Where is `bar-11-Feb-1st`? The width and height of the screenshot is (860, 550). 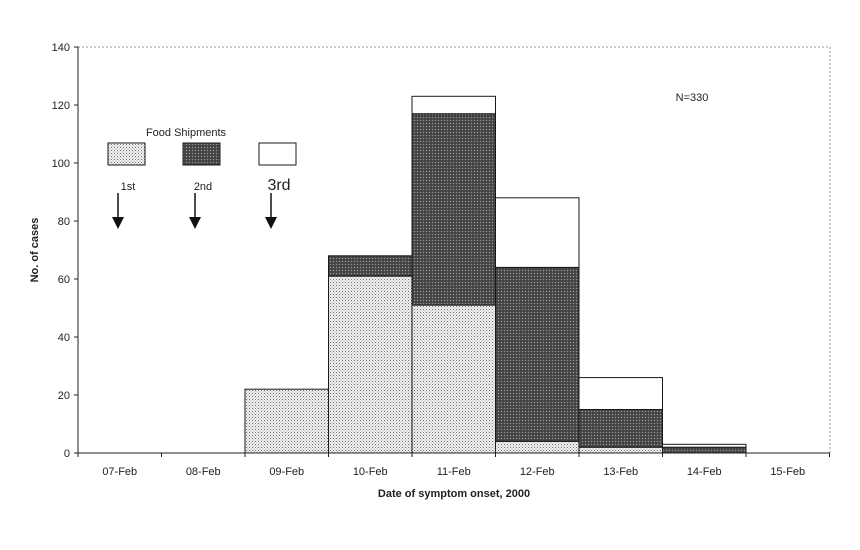
bar-11-Feb-1st is located at coordinates (453, 379).